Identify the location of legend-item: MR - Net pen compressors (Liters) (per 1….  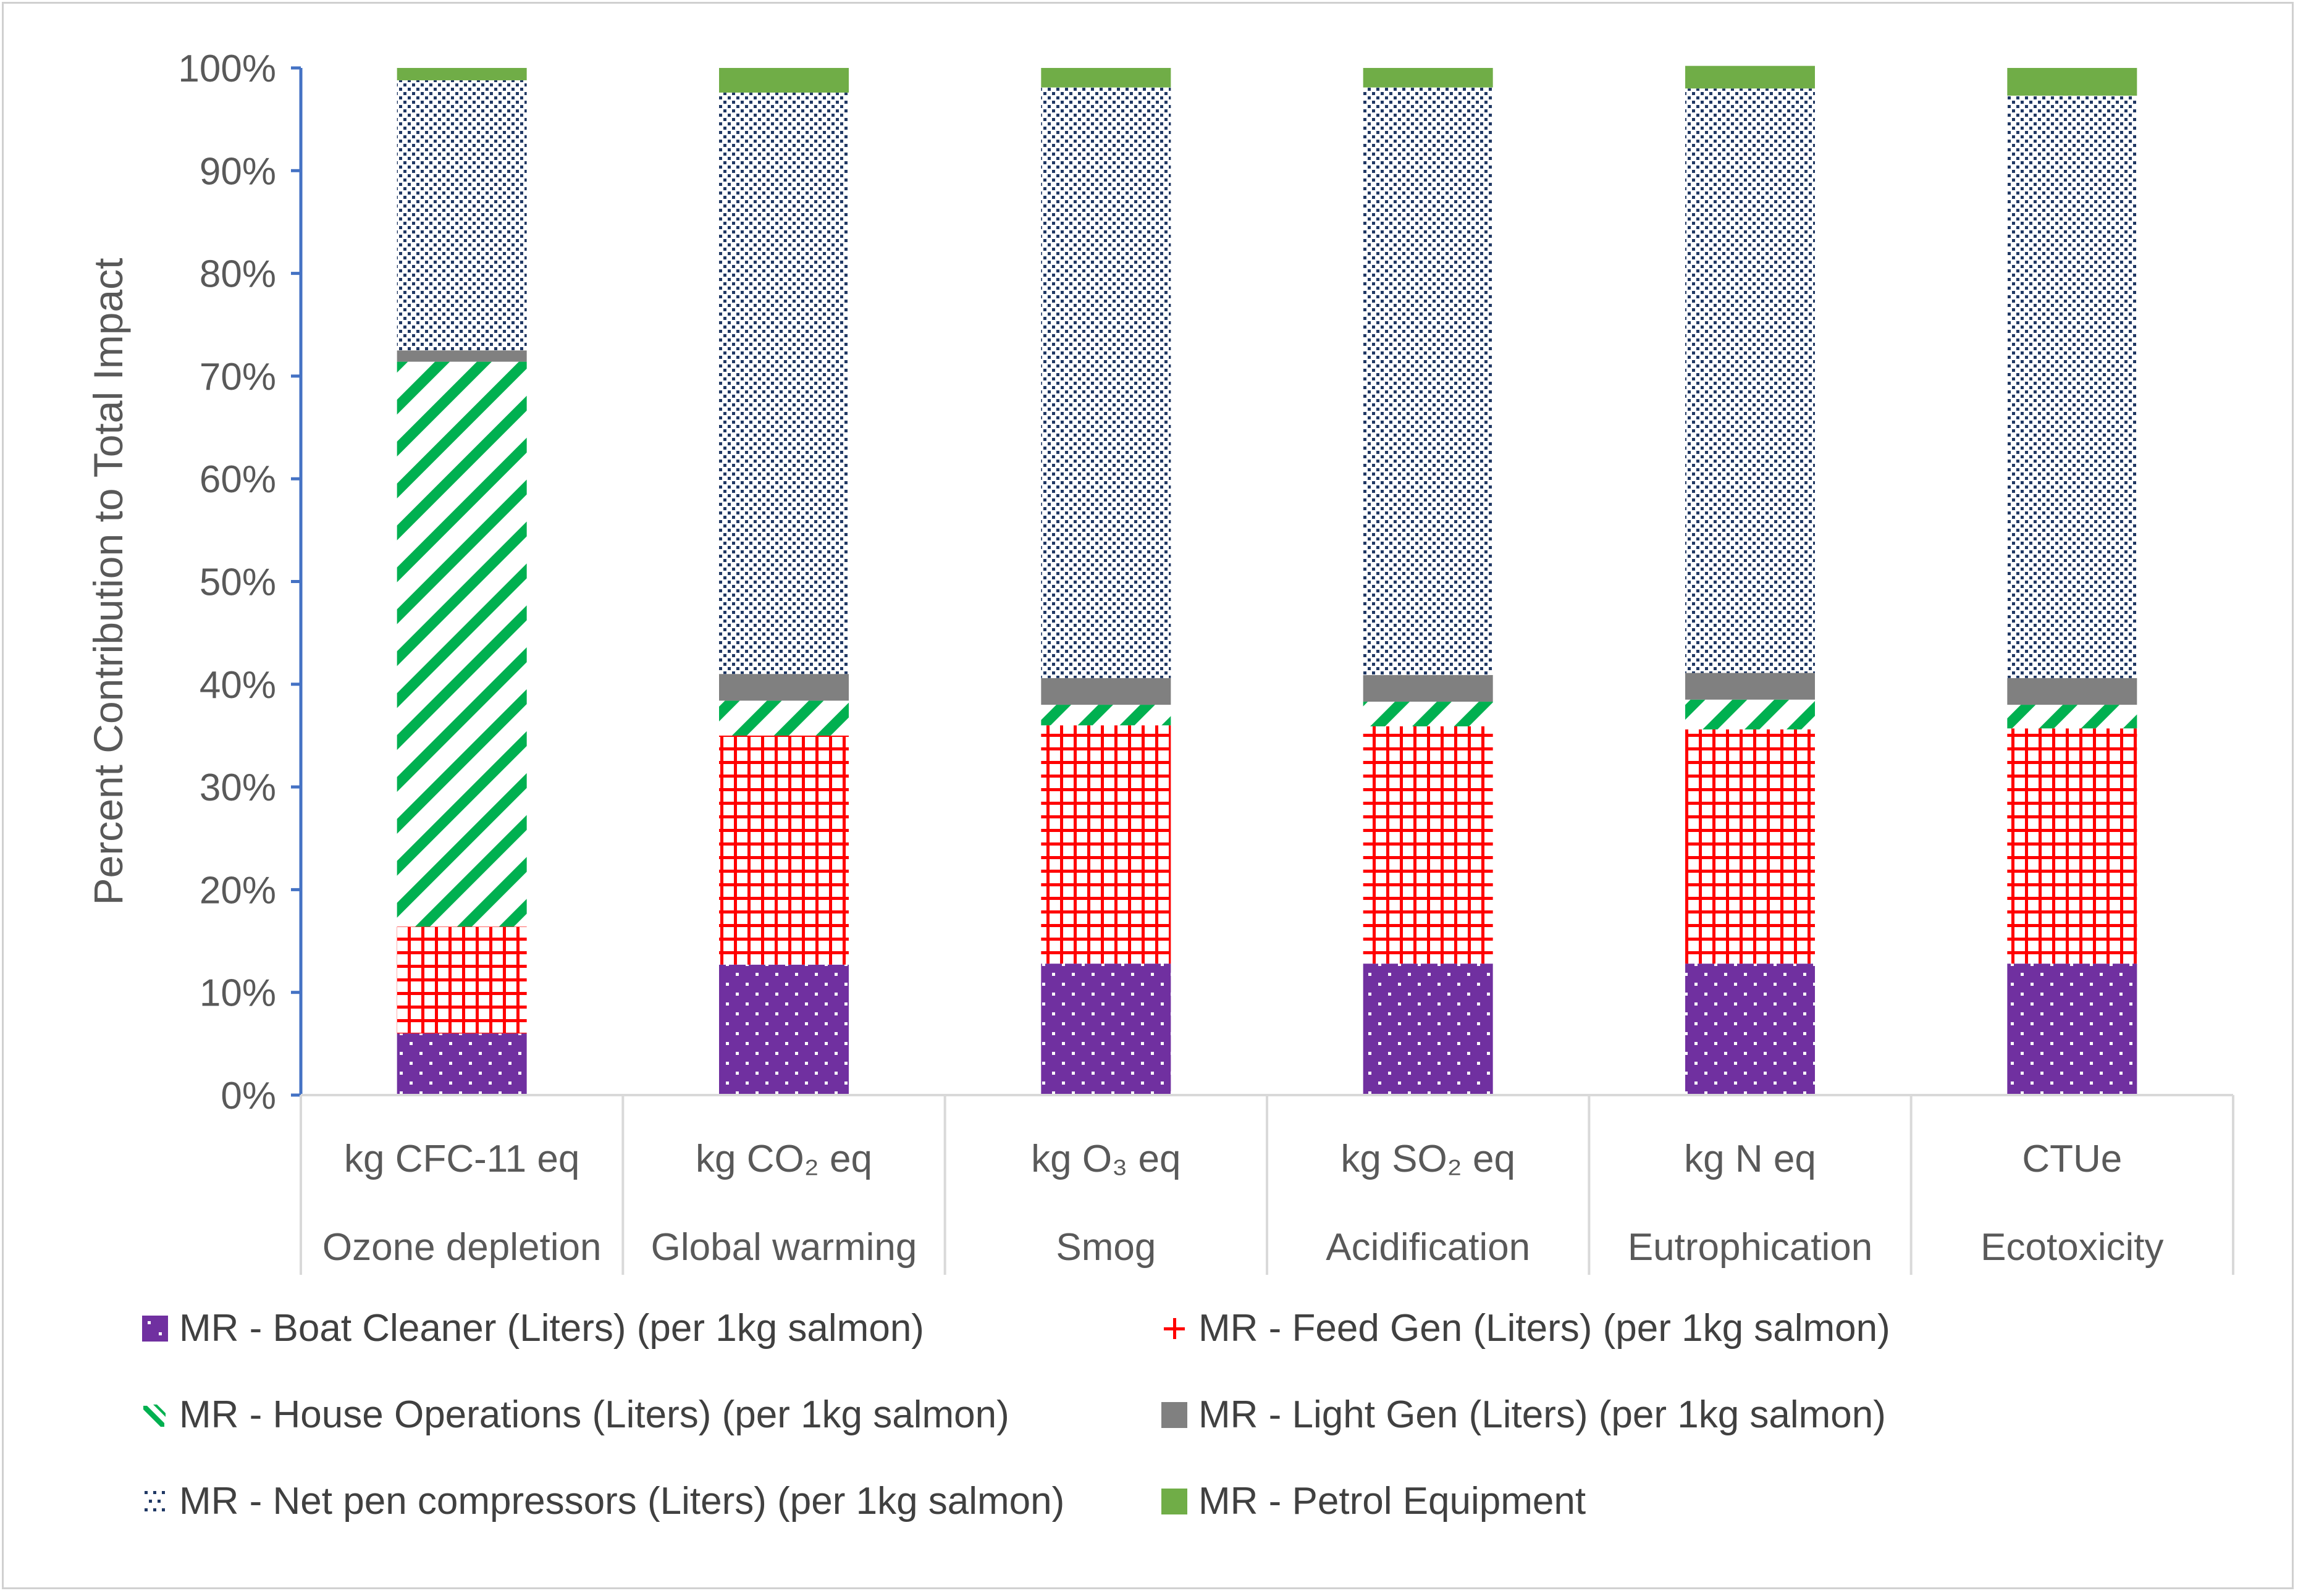
(603, 1501).